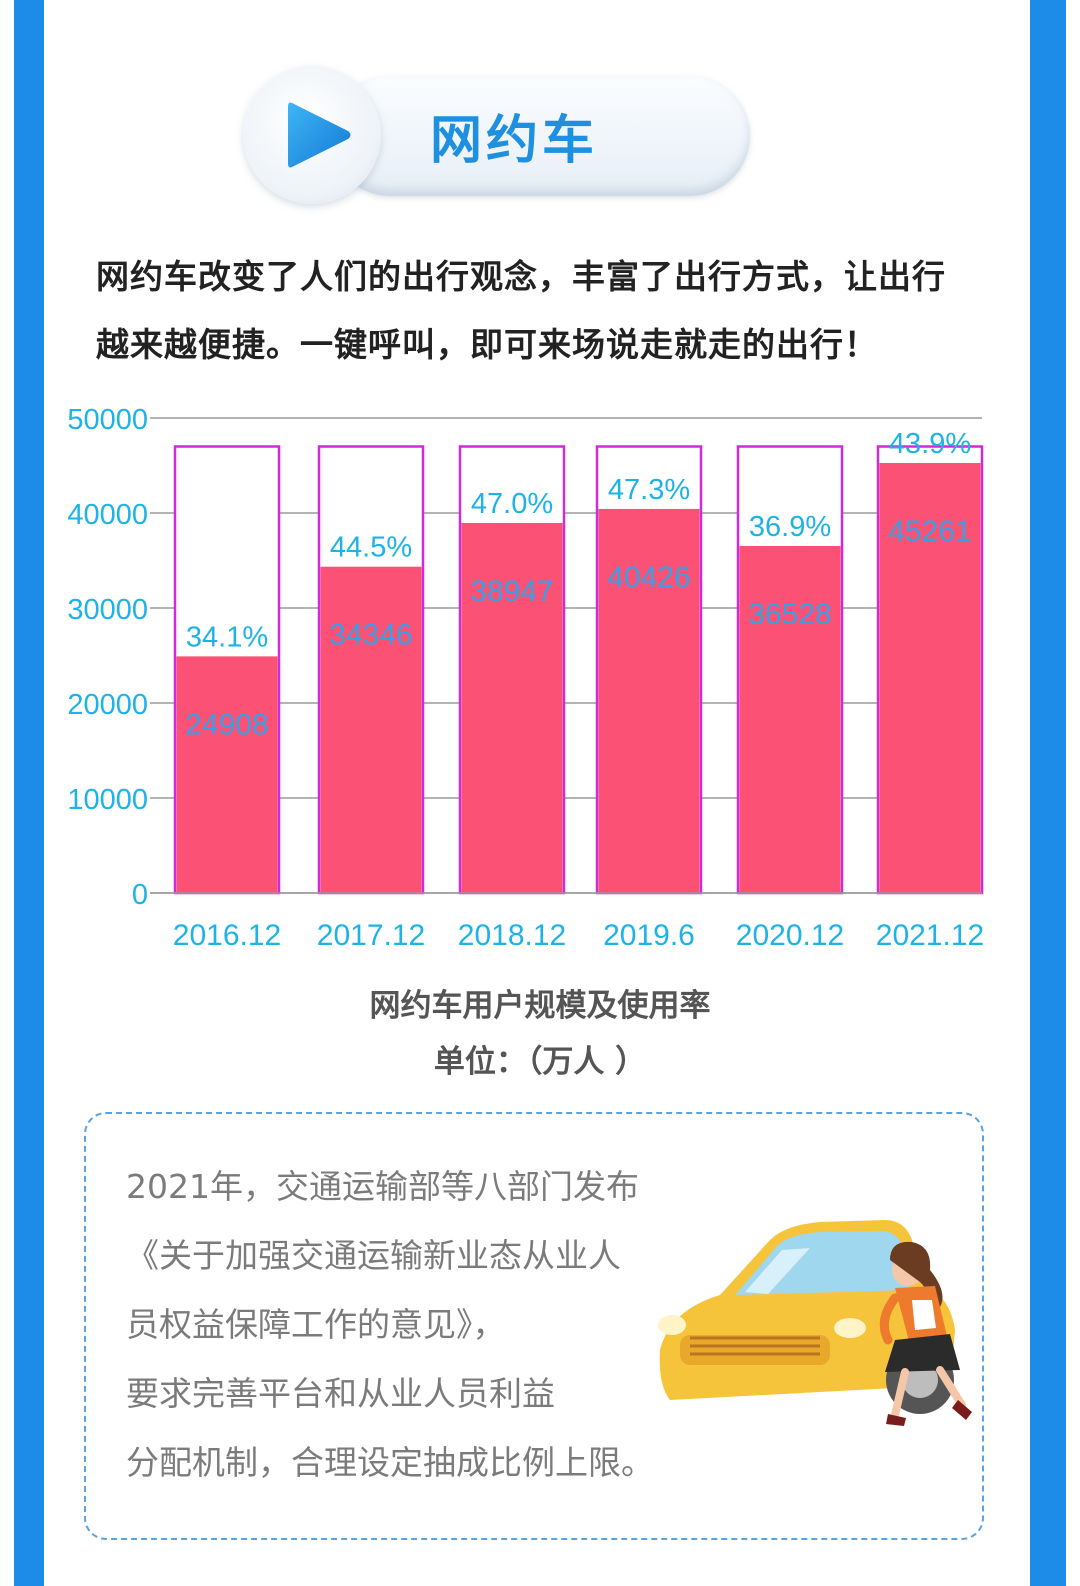 The height and width of the screenshot is (1586, 1080). Describe the element at coordinates (649, 935) in the screenshot. I see `x-tick-label: 2019.6` at that location.